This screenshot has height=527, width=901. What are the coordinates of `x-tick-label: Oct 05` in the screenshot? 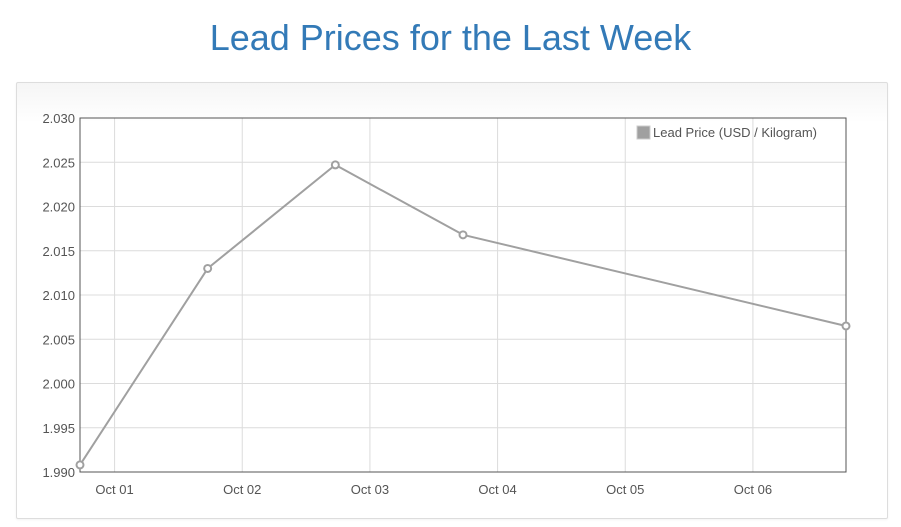 It's located at (625, 489).